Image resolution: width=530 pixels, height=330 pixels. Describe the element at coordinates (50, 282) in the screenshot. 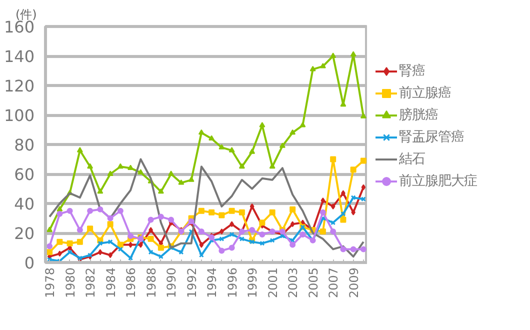

I see `x-tick-label: 1978` at that location.